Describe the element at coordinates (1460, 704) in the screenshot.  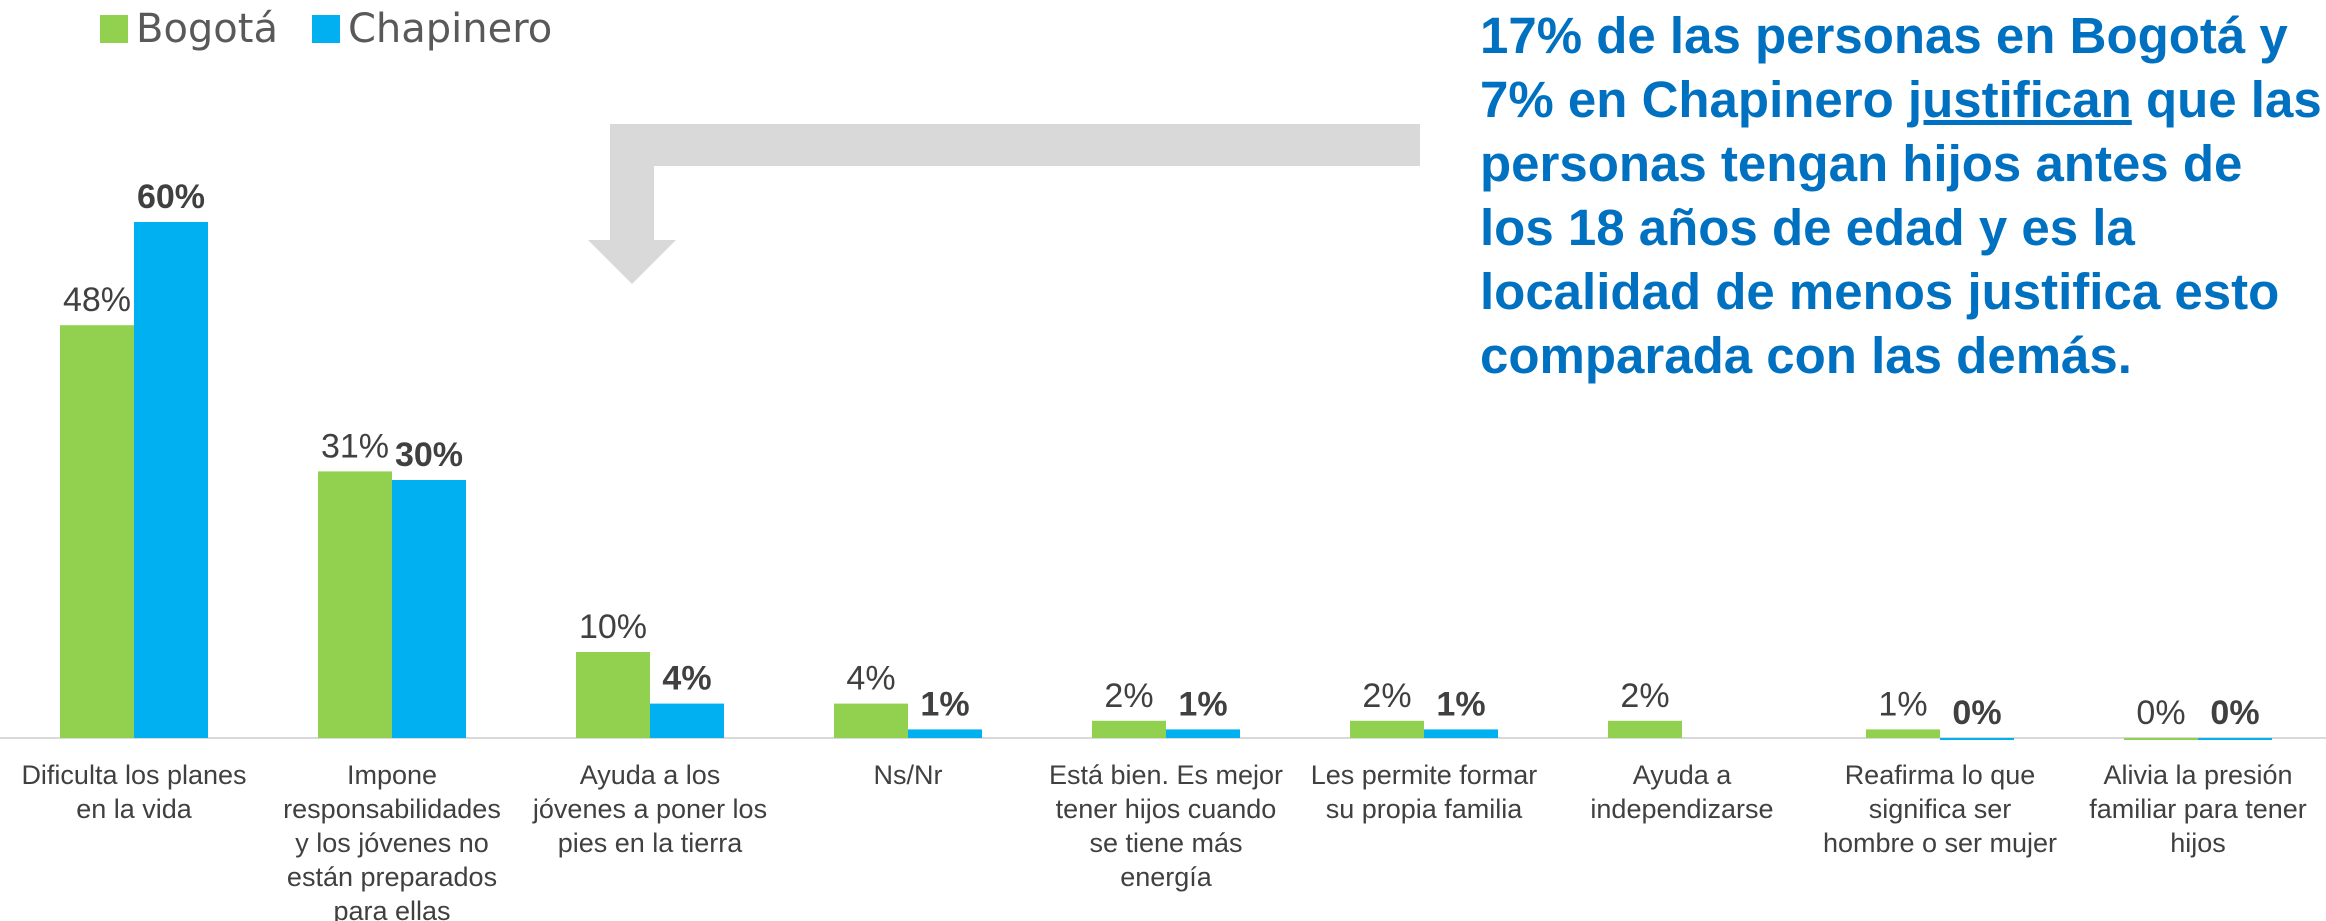
I see `data-label-chapinero-5: 1%` at that location.